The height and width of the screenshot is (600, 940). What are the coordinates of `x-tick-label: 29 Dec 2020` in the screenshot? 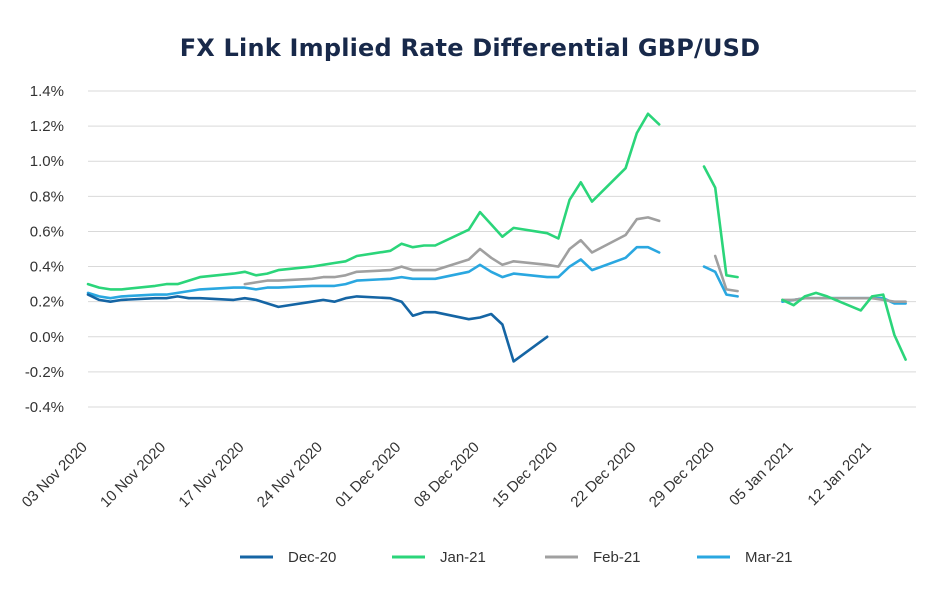 It's located at (682, 475).